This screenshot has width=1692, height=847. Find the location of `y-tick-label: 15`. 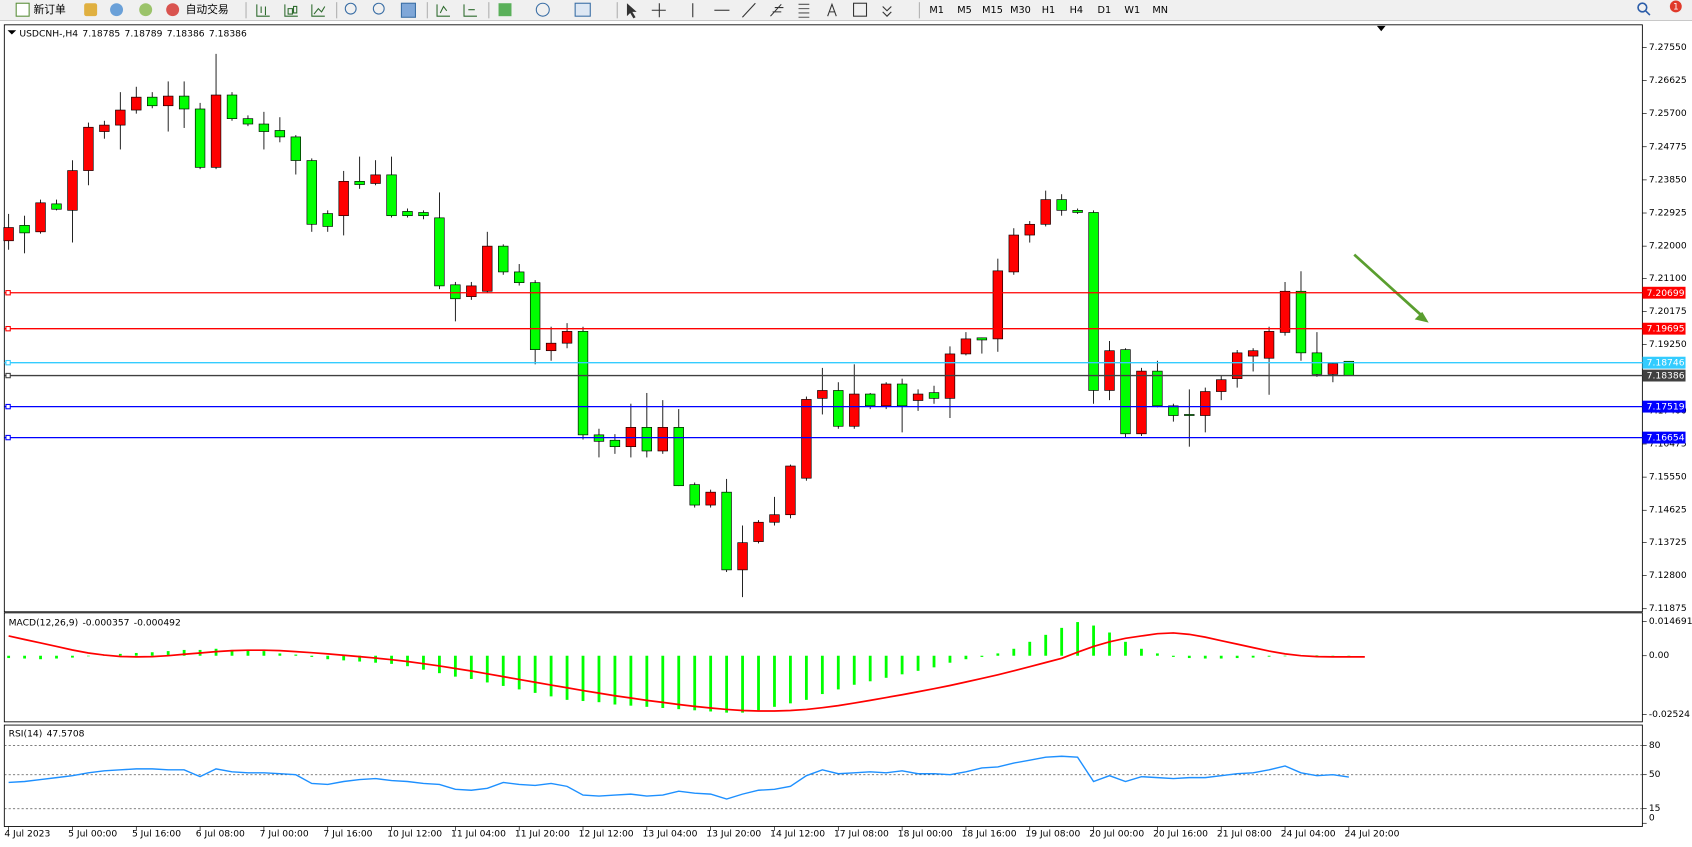

y-tick-label: 15 is located at coordinates (1655, 808).